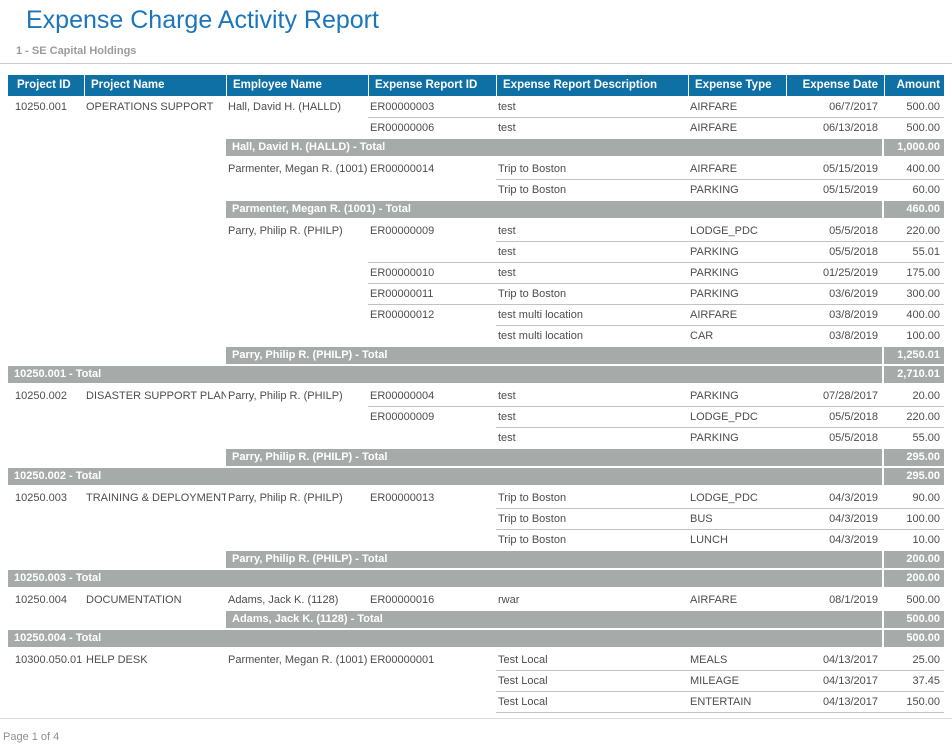 The width and height of the screenshot is (952, 745). I want to click on employee-total-row: Hall, David H. (HALLD) - Total 1,000.00, so click(585, 147).